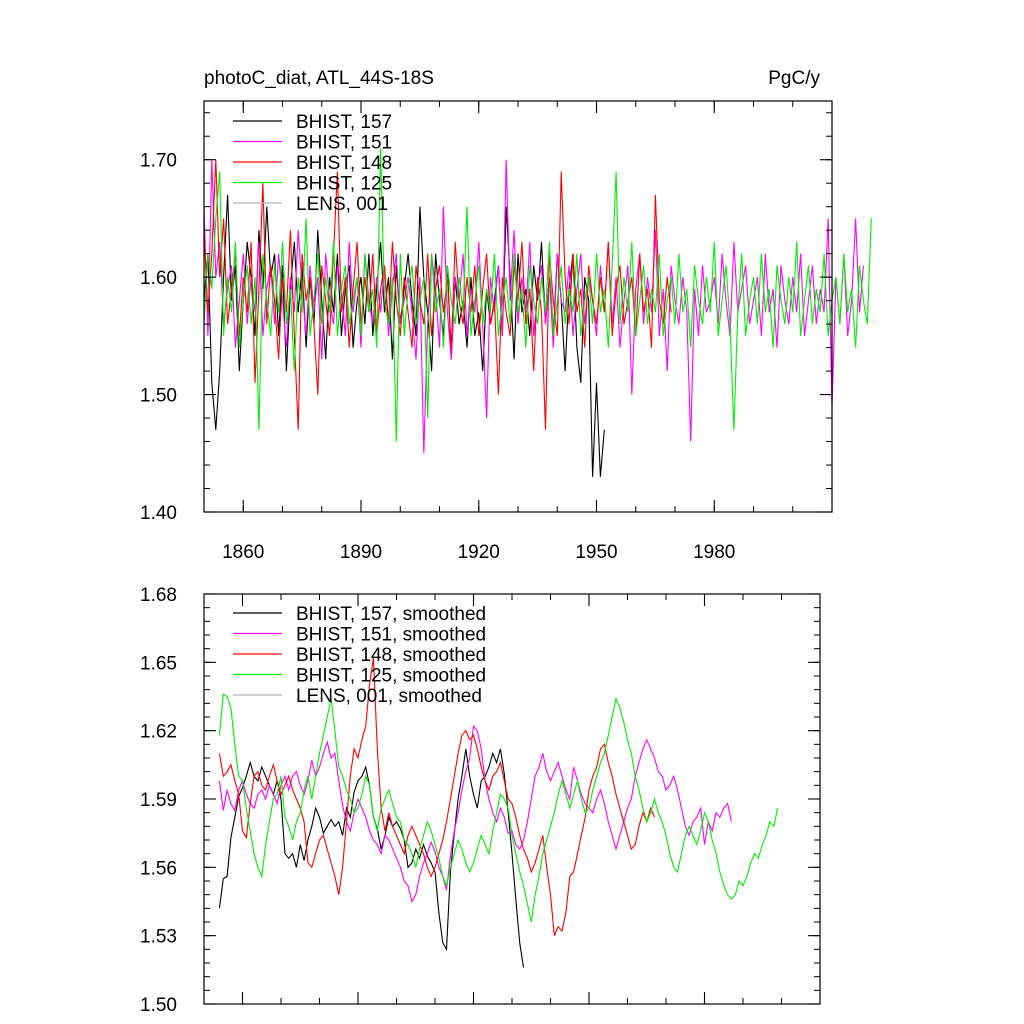 This screenshot has height=1024, width=1024. What do you see at coordinates (344, 143) in the screenshot?
I see `legend-label-2: BHIST, 151` at bounding box center [344, 143].